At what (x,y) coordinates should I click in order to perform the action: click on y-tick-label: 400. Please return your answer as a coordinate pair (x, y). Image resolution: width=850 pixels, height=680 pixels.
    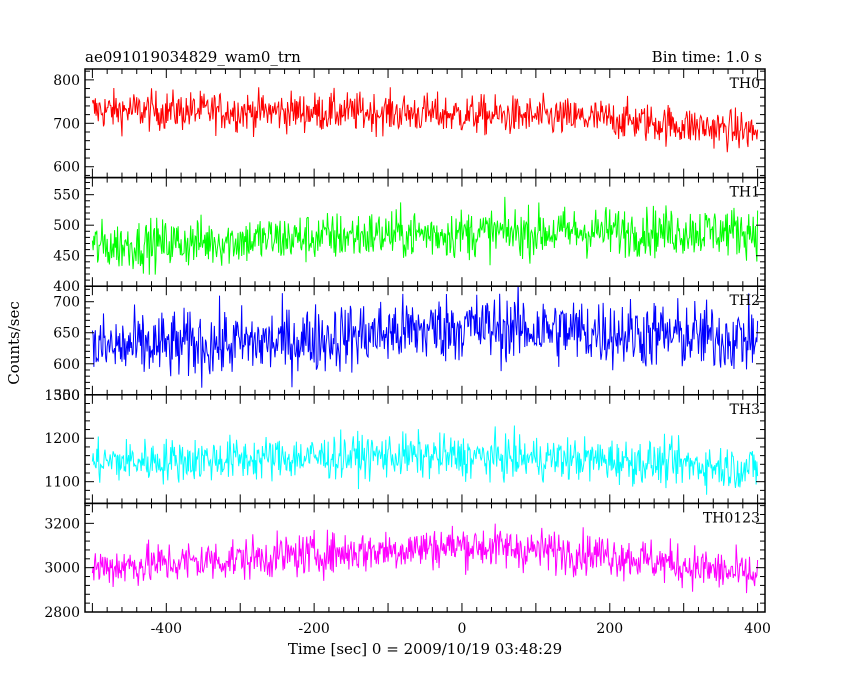
    Looking at the image, I should click on (66, 287).